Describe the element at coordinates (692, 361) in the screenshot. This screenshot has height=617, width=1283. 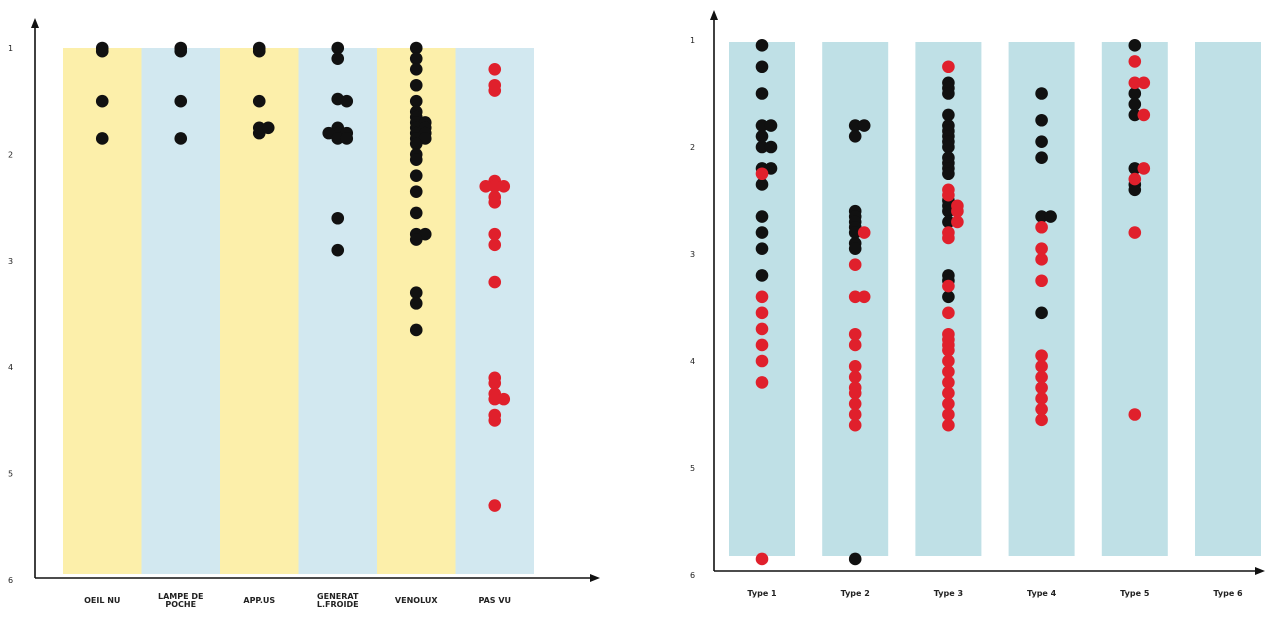
I see `y-tick-label: 4` at that location.